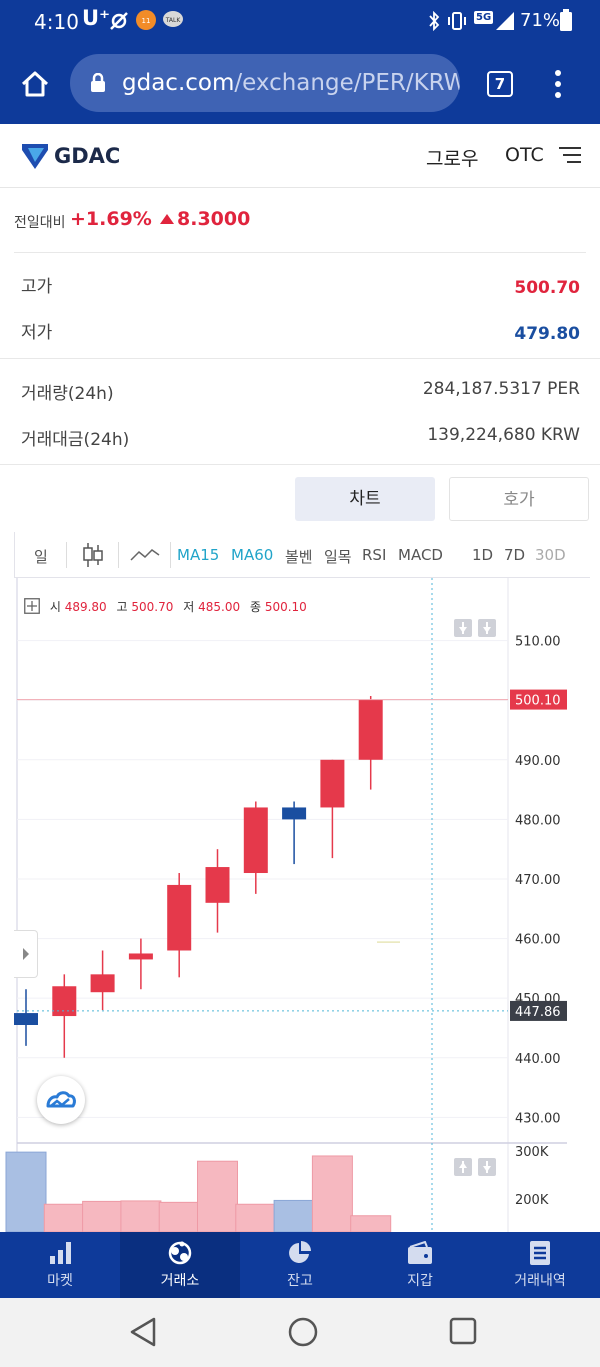 The width and height of the screenshot is (600, 1367). Describe the element at coordinates (26, 954) in the screenshot. I see `side-panel-toggle` at that location.